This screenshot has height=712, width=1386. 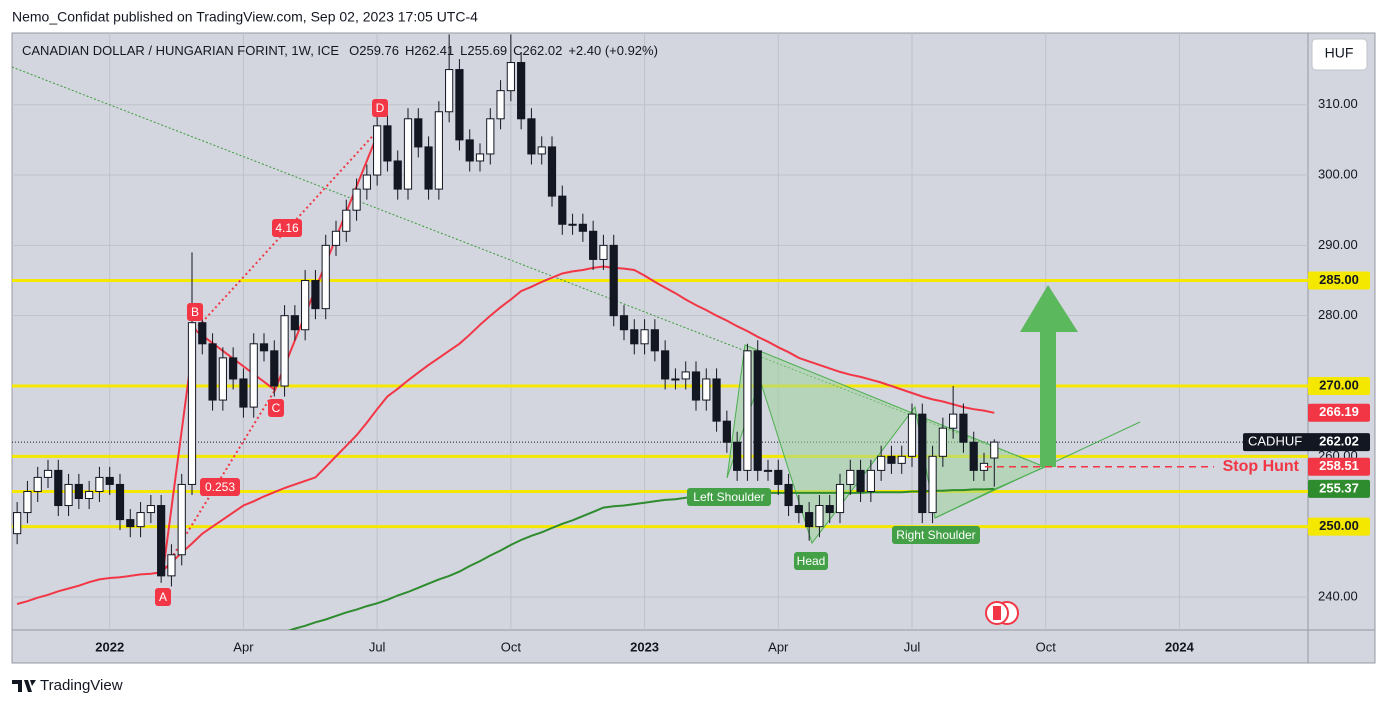 What do you see at coordinates (644, 646) in the screenshot?
I see `x-tick-label: 2023` at bounding box center [644, 646].